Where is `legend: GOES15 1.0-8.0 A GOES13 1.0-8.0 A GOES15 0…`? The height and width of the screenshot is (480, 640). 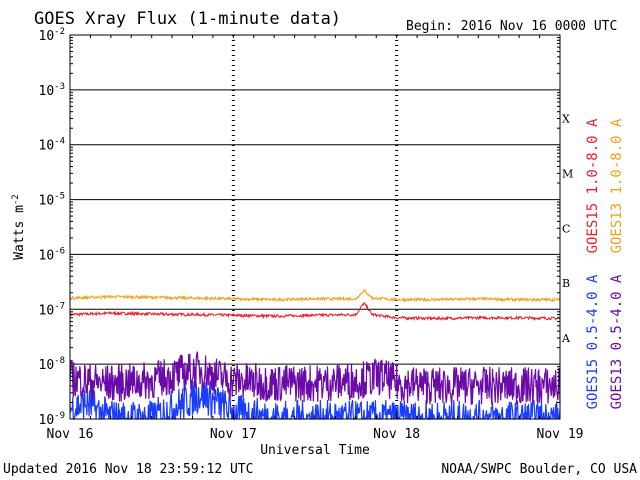 legend: GOES15 1.0-8.0 A GOES13 1.0-8.0 A GOES15 0… is located at coordinates (605, 263).